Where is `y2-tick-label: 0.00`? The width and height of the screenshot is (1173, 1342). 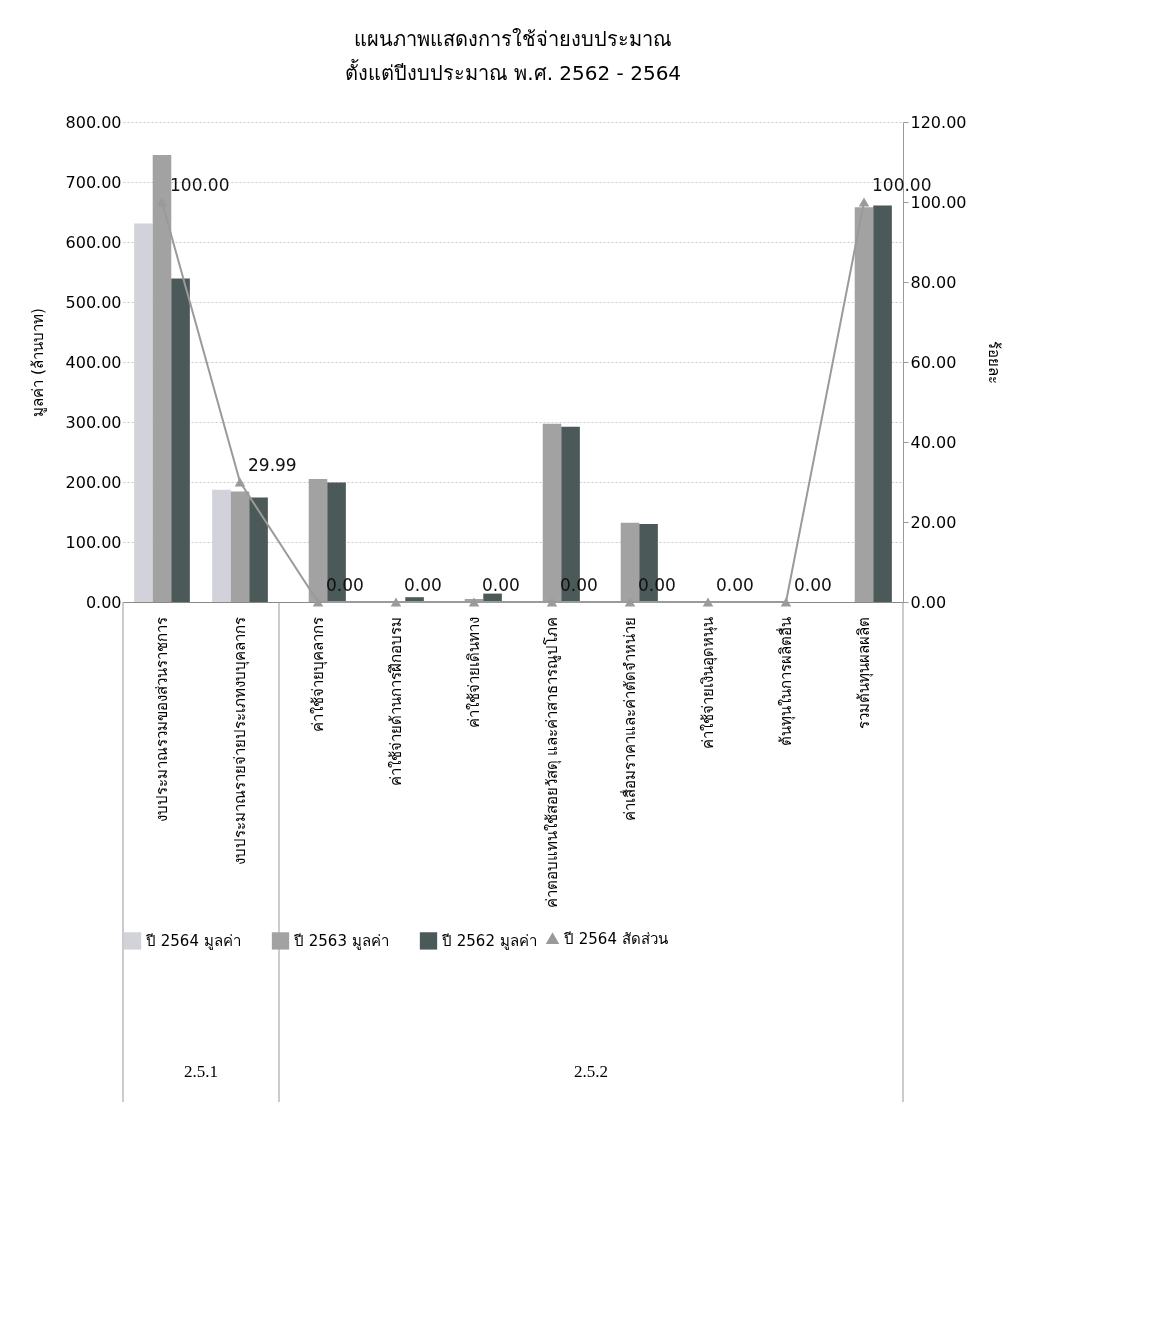
y2-tick-label: 0.00 is located at coordinates (928, 602).